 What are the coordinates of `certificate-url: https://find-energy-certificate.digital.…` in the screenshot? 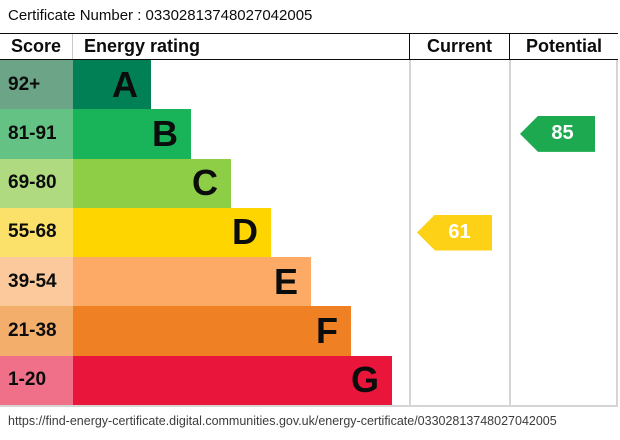 It's located at (282, 421).